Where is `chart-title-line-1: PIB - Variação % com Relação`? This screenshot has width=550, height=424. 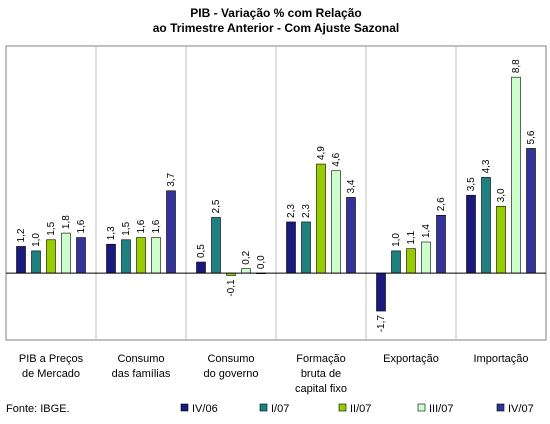
chart-title-line-1: PIB - Variação % com Relação is located at coordinates (275, 13).